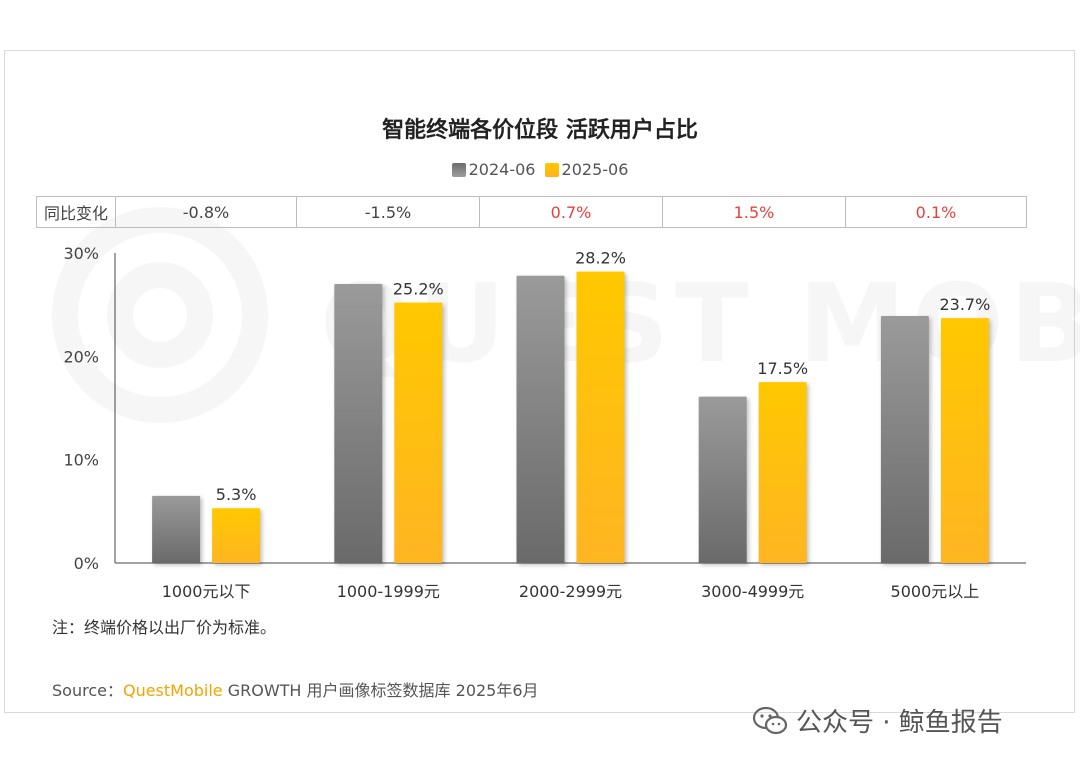 The image size is (1080, 763). Describe the element at coordinates (782, 368) in the screenshot. I see `data-label-4: 17.5%` at that location.